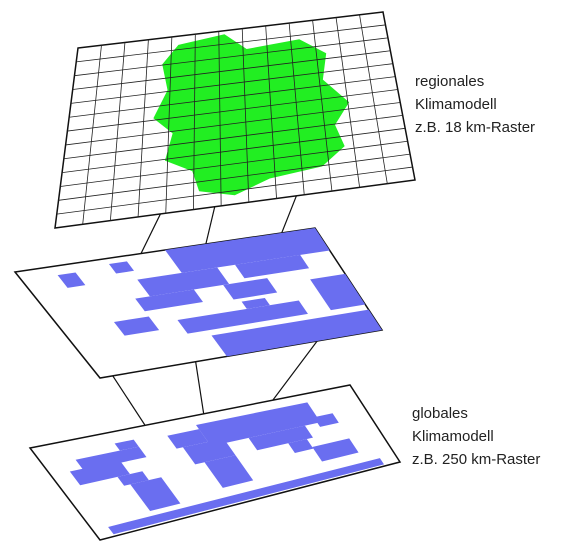 This screenshot has height=543, width=580. What do you see at coordinates (440, 413) in the screenshot?
I see `label-line: globales` at bounding box center [440, 413].